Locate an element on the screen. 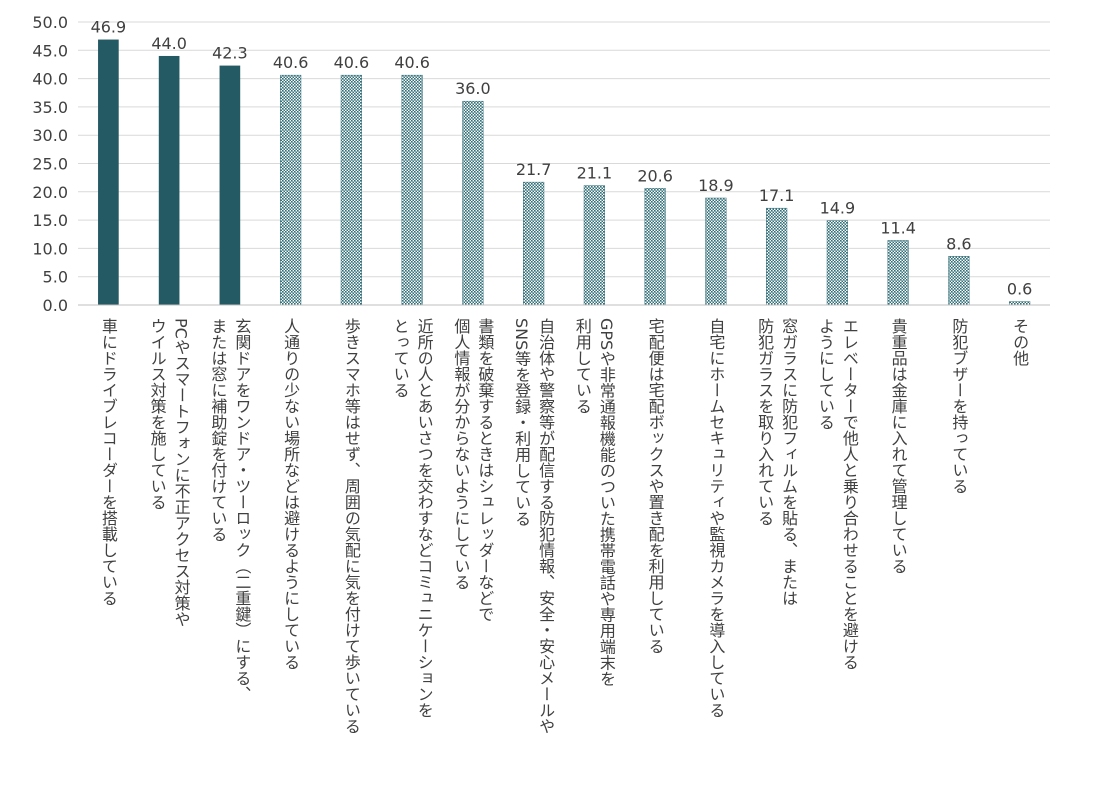 The image size is (1100, 807). category-label: ウイルス対策を施している is located at coordinates (157, 414).